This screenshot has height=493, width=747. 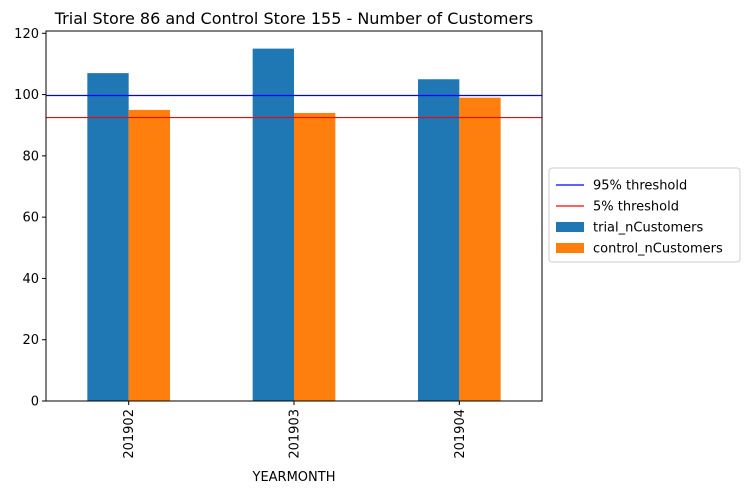 I want to click on y-tick-label: 120, so click(x=26, y=34).